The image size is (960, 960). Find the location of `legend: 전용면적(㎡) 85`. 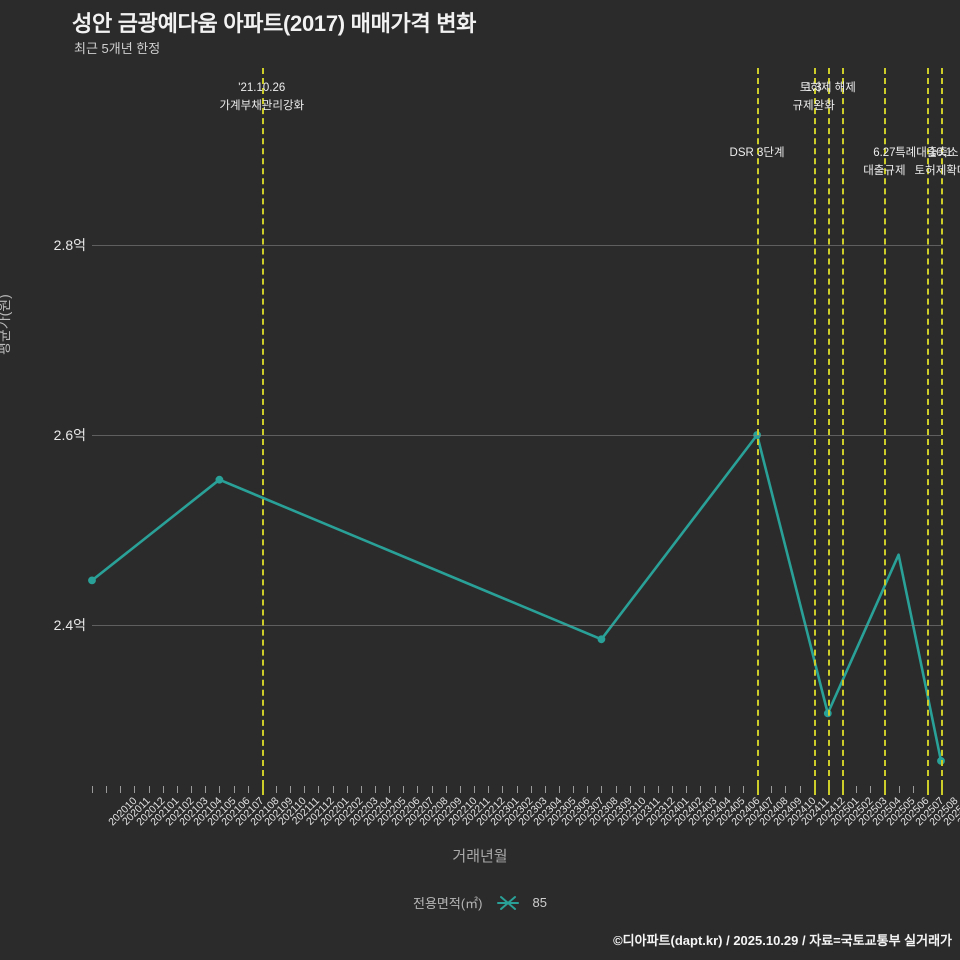

legend: 전용면적(㎡) 85 is located at coordinates (480, 902).